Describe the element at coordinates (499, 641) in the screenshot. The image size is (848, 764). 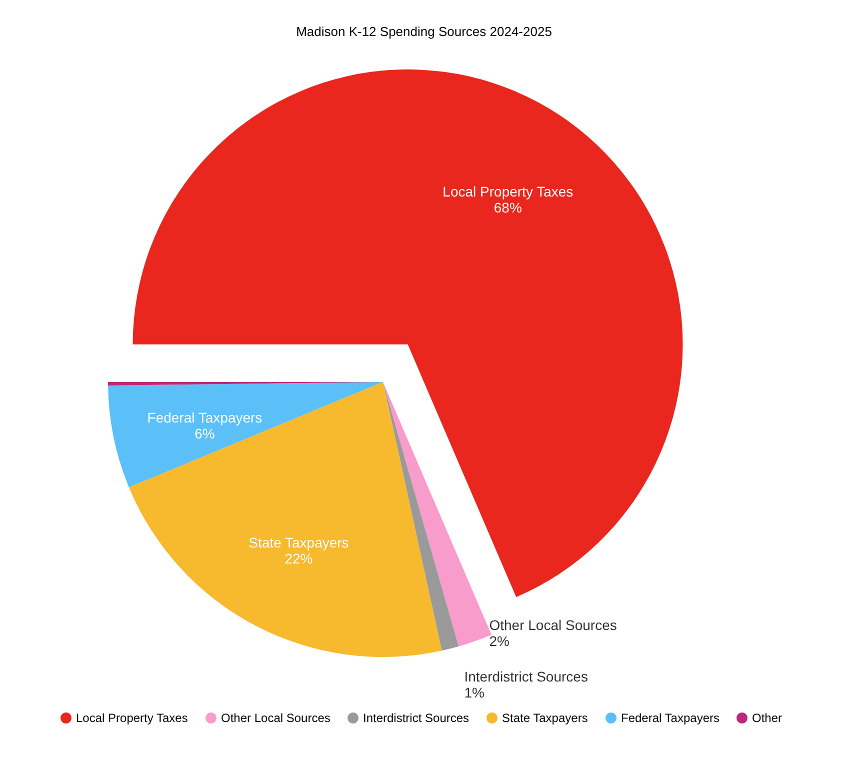
I see `data-label: 2%` at that location.